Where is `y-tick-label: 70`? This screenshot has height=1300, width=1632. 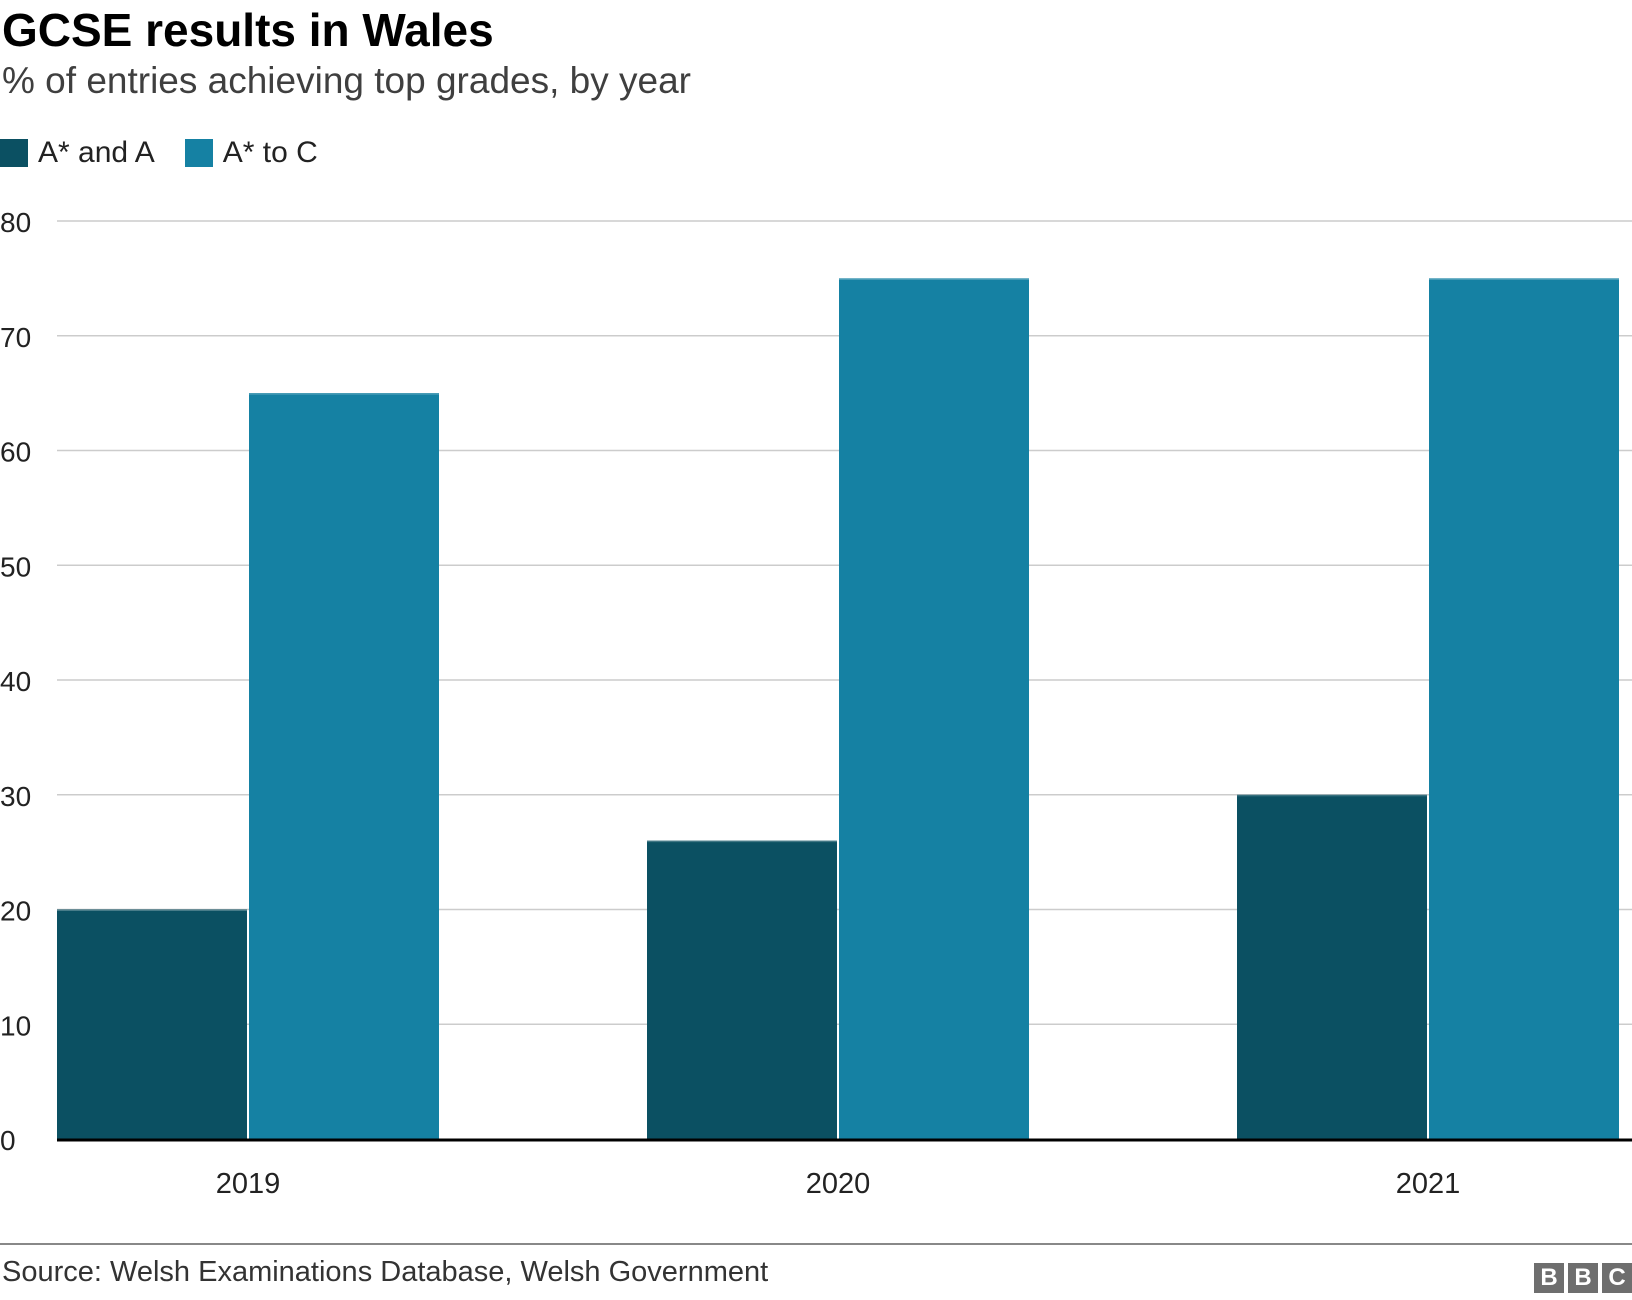
y-tick-label: 70 is located at coordinates (15, 337).